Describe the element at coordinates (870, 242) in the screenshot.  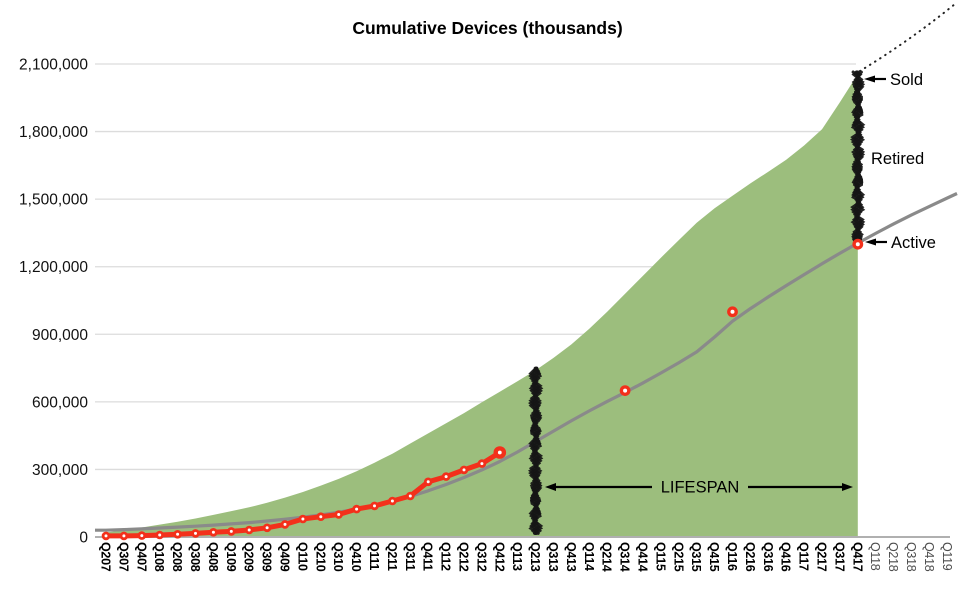
I see `active-arrowhead` at that location.